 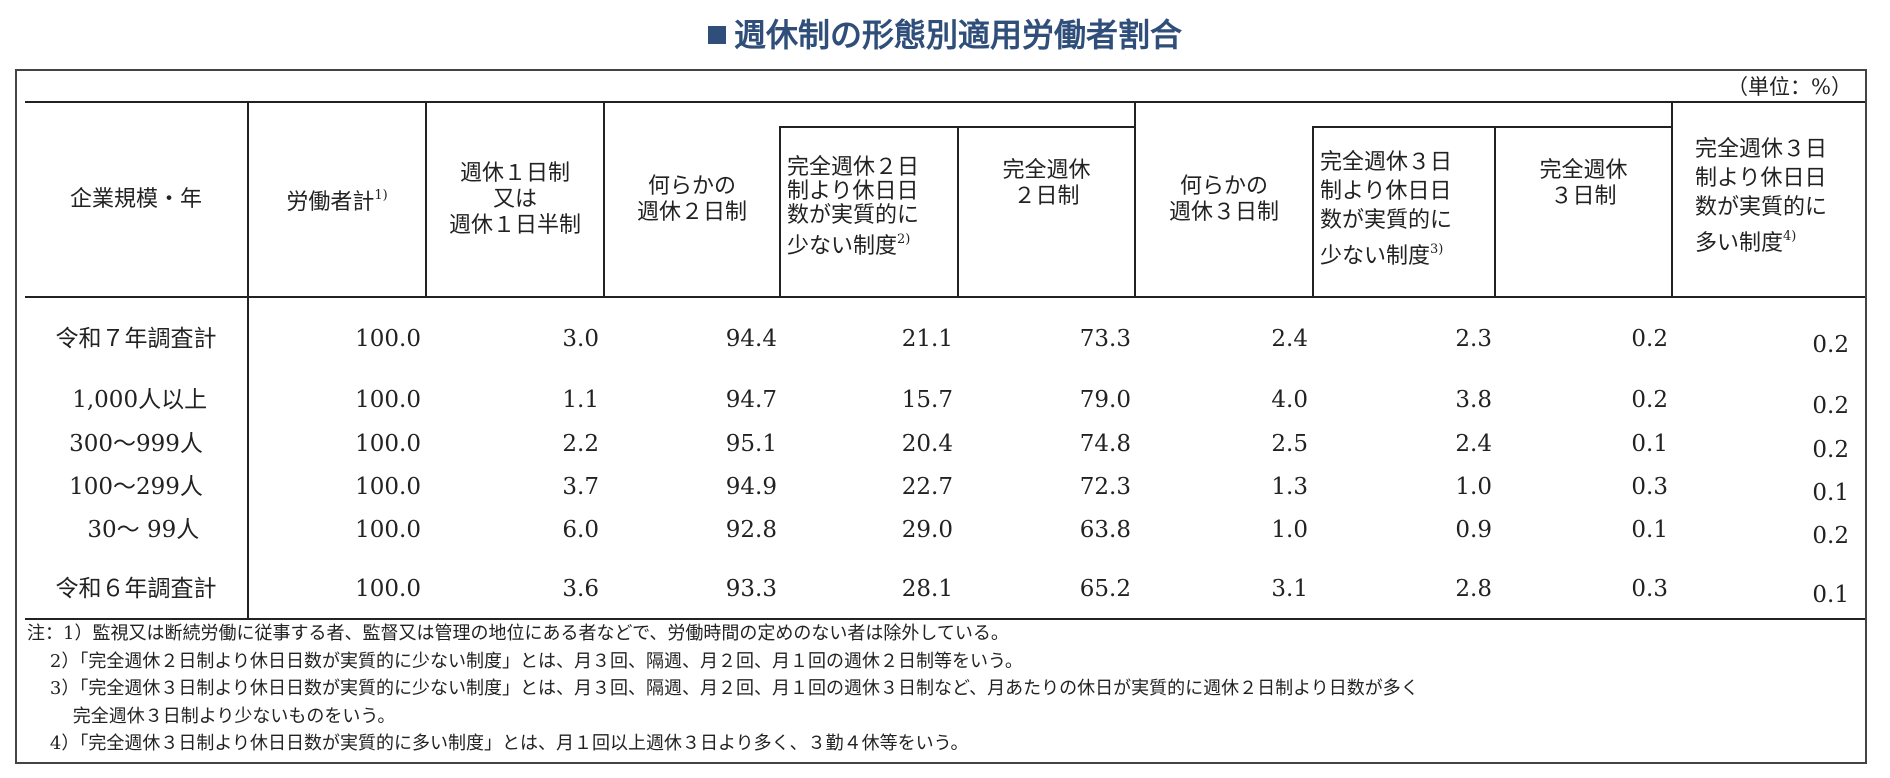 I want to click on cell-any-3day: 1.3, so click(x=1289, y=487).